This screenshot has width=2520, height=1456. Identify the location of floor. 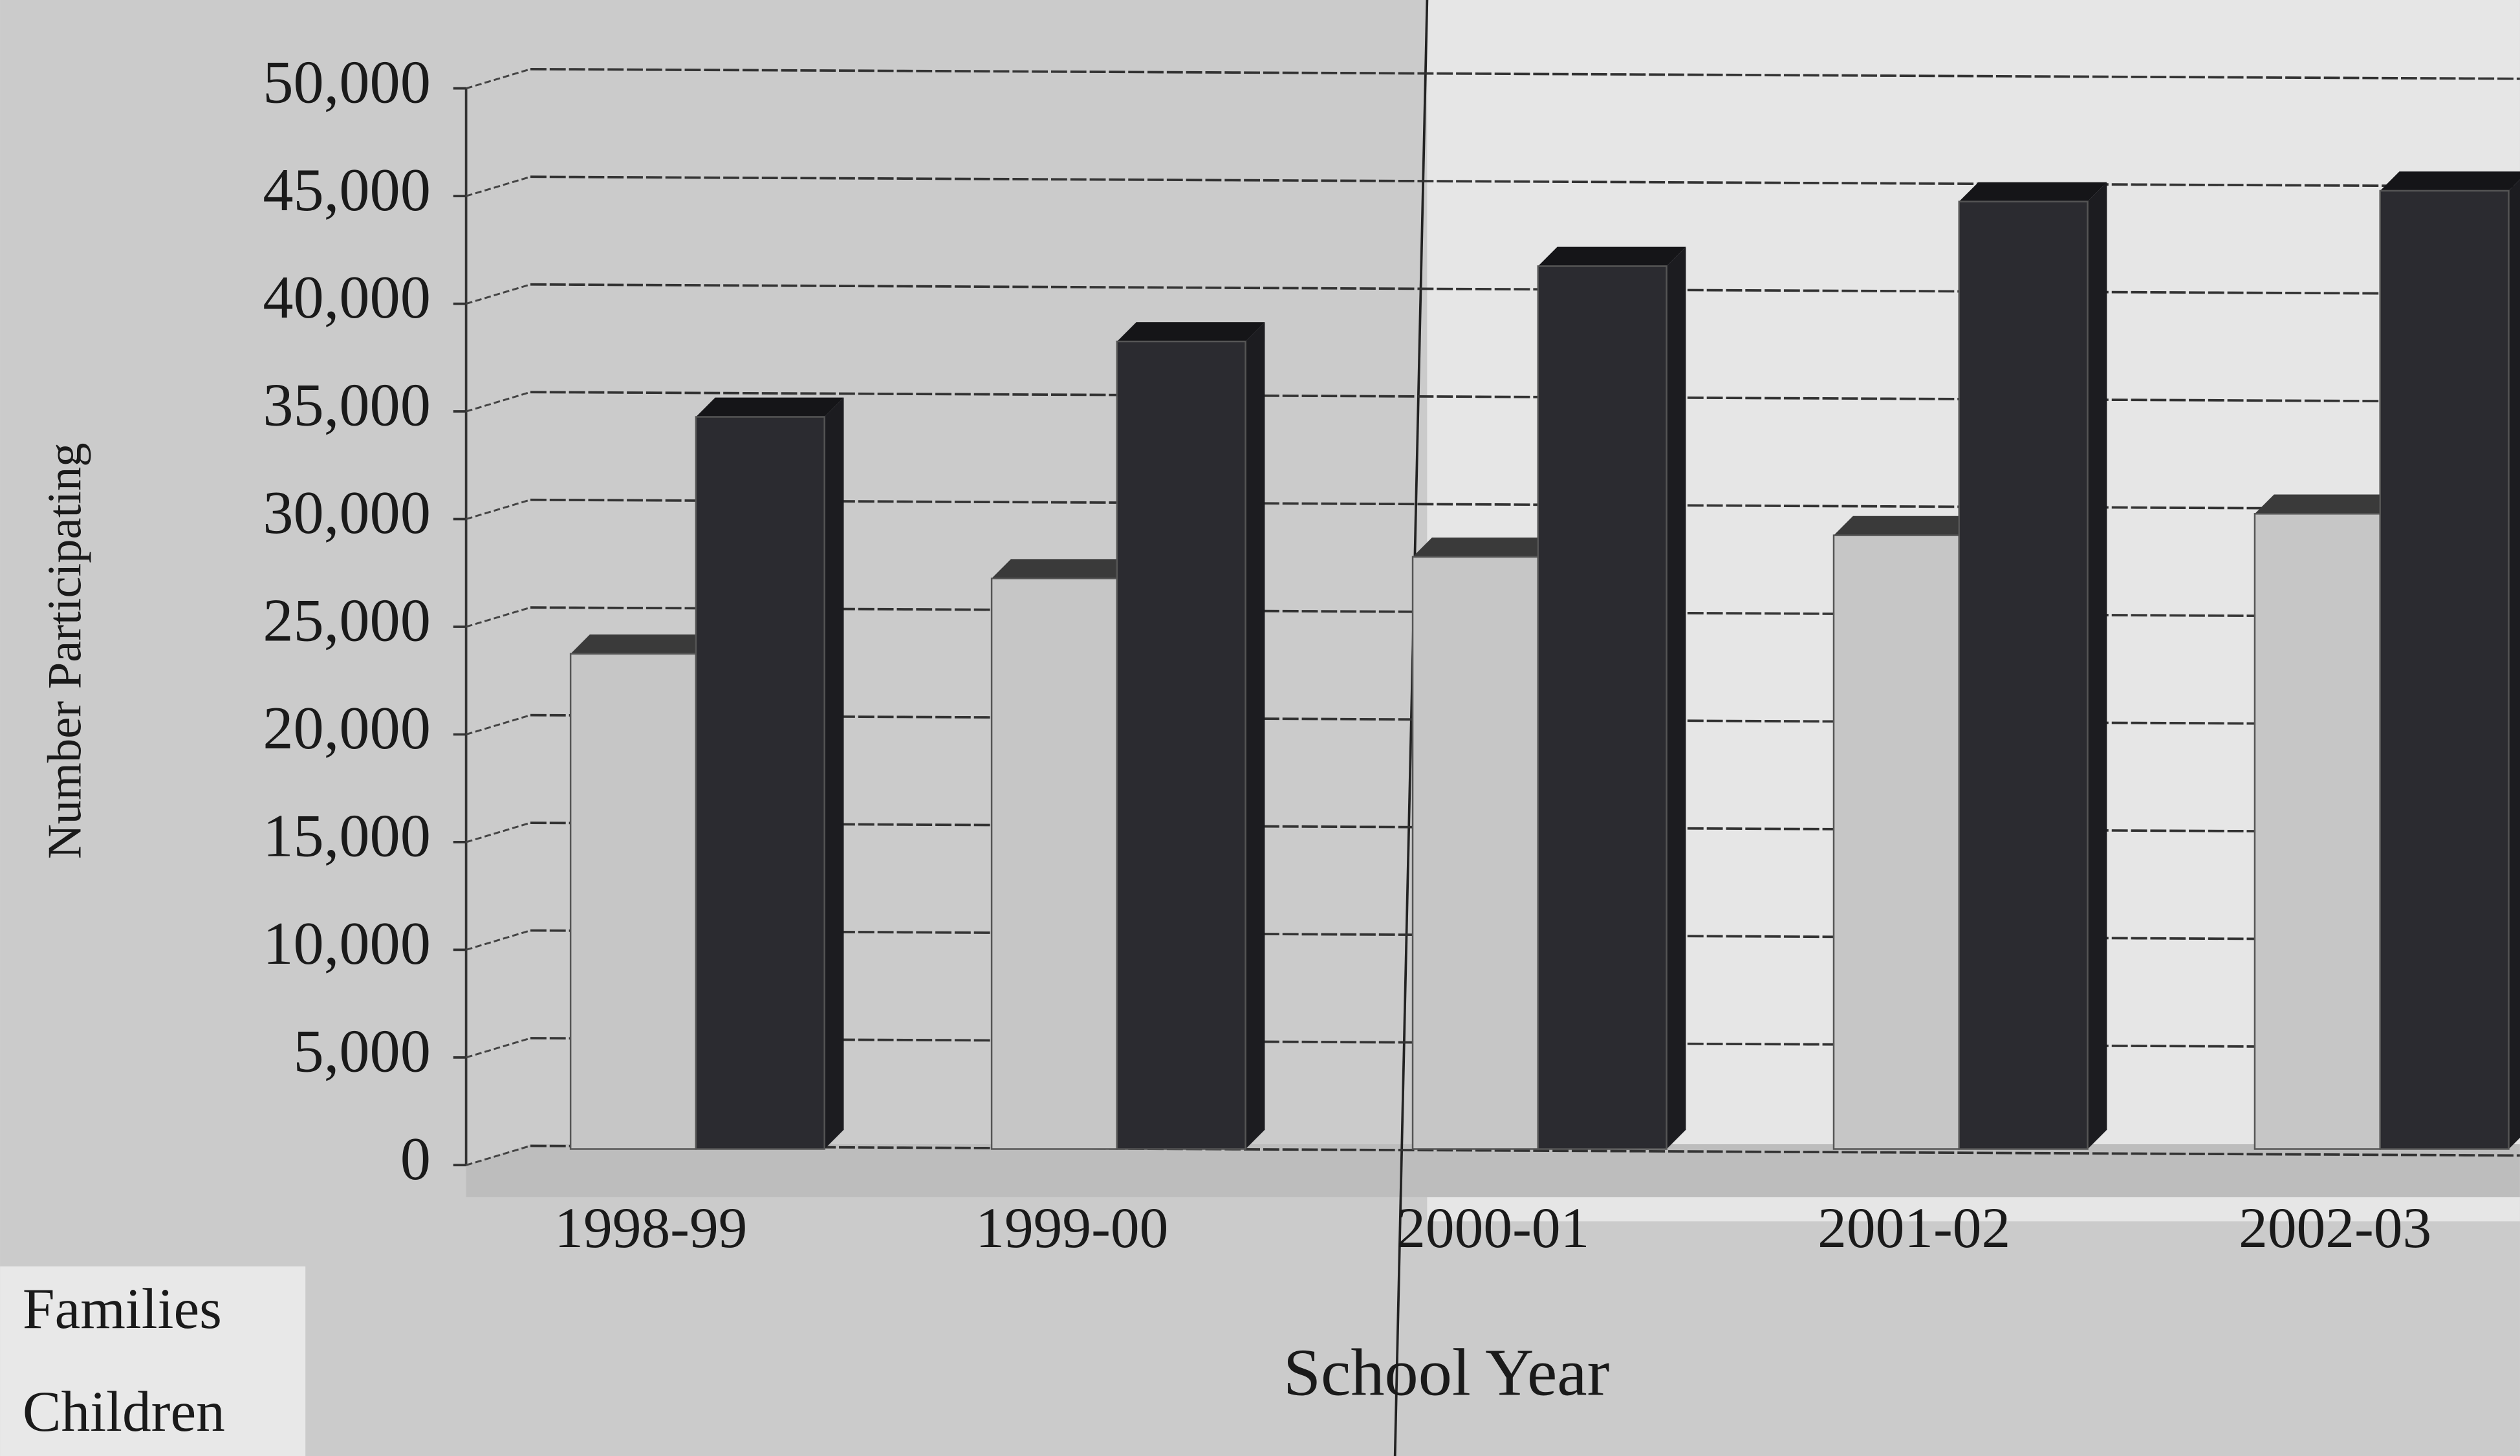
(1493, 1170).